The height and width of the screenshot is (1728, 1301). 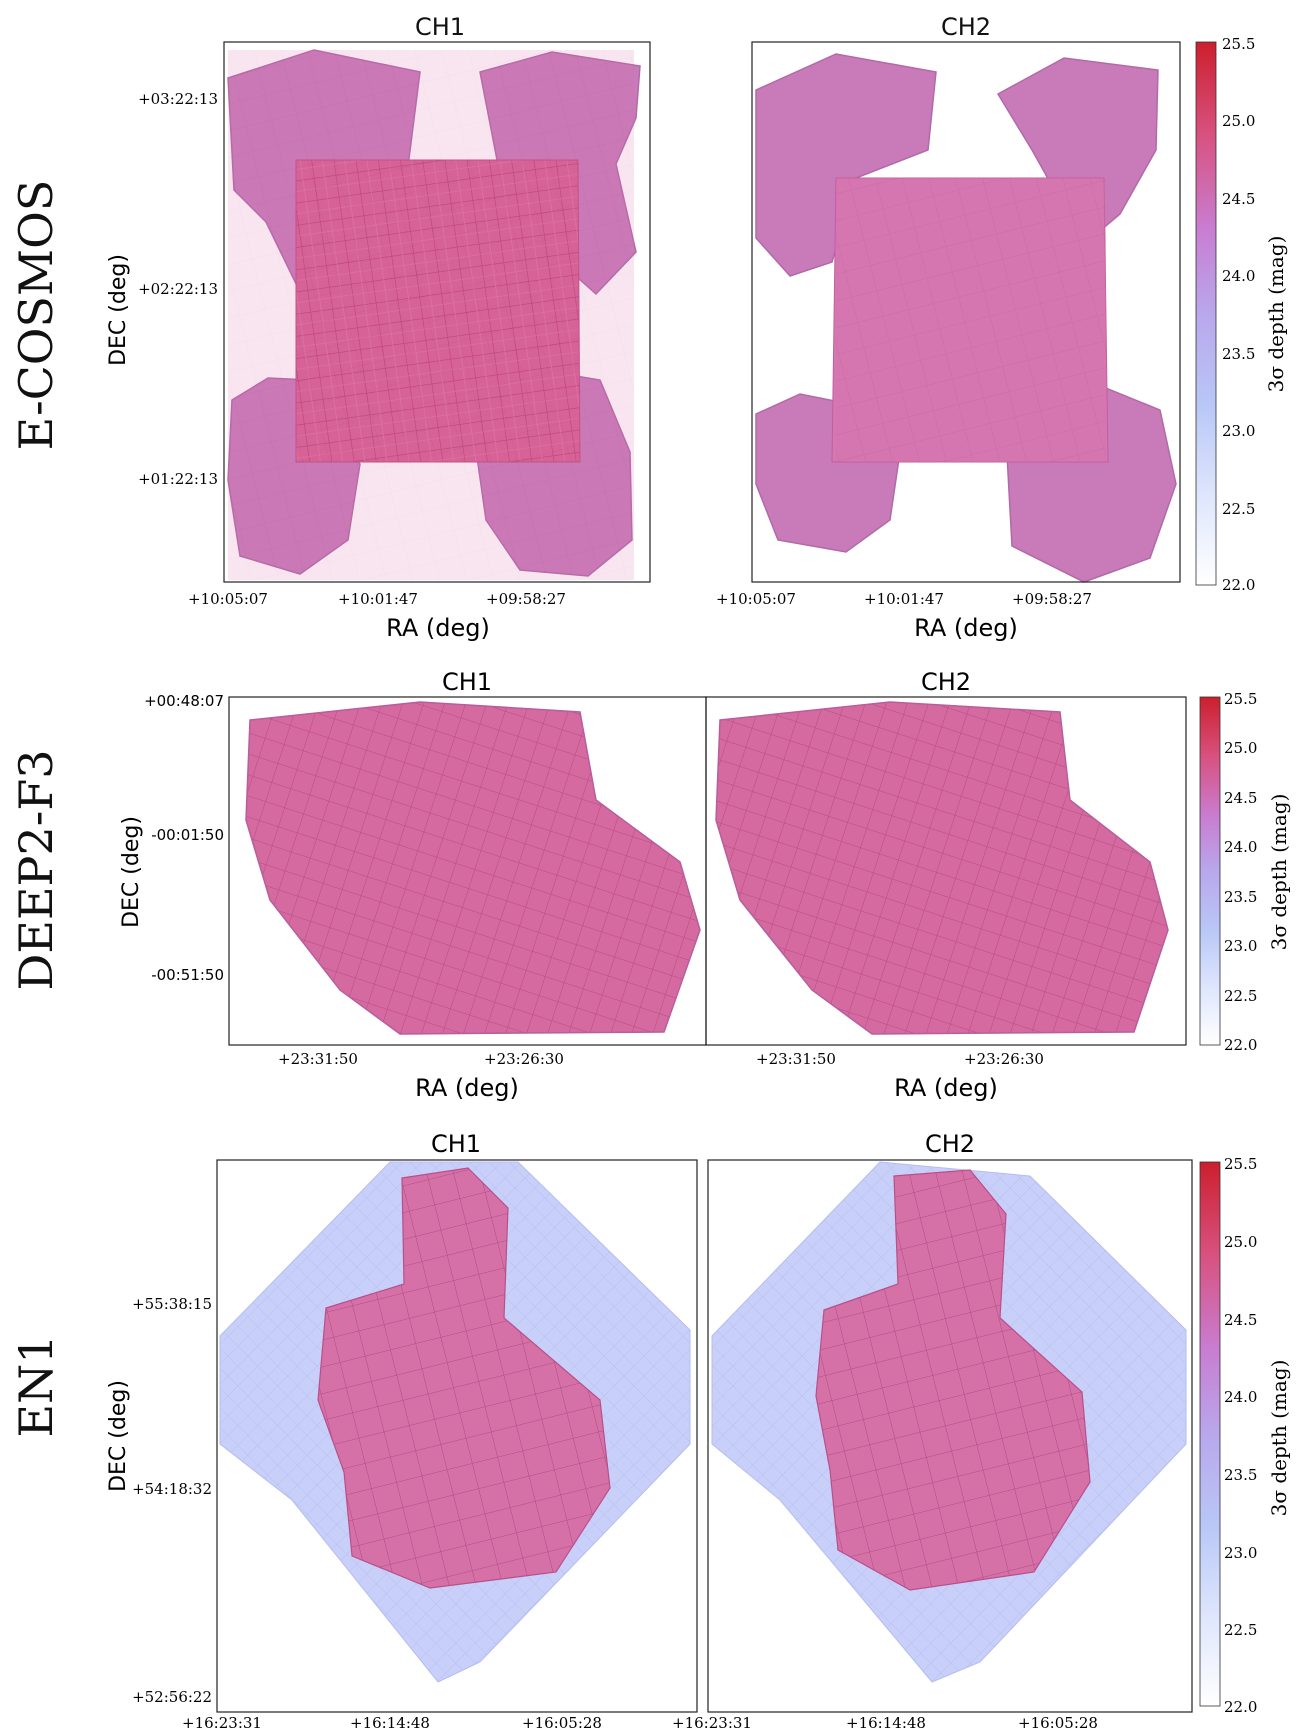 What do you see at coordinates (1077, 147) in the screenshot?
I see `coverage-corner-tr` at bounding box center [1077, 147].